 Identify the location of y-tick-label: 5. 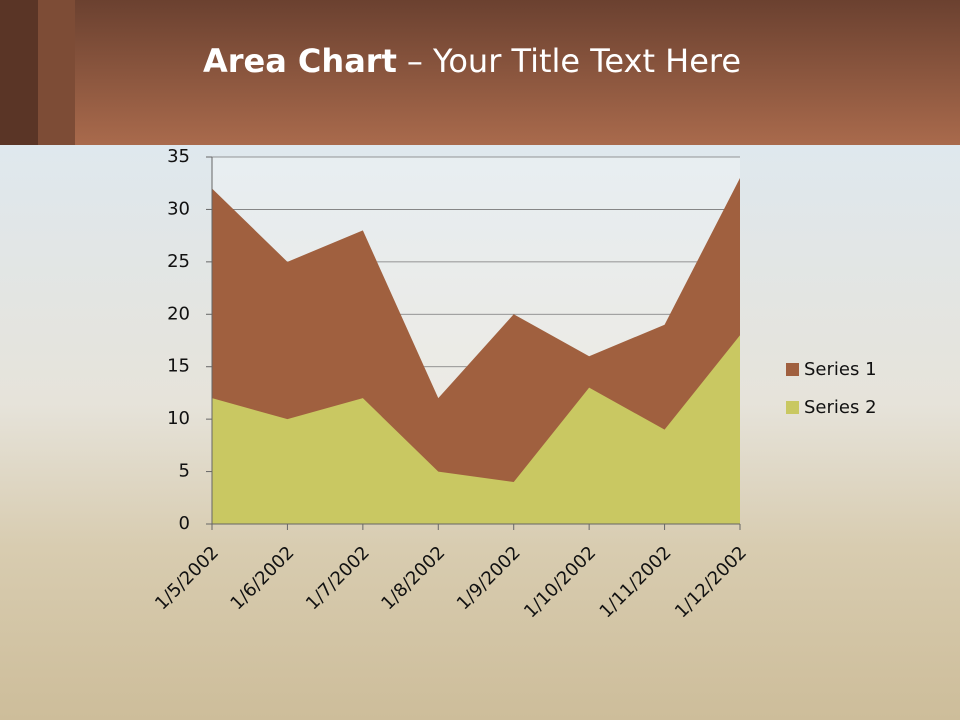
(184, 471).